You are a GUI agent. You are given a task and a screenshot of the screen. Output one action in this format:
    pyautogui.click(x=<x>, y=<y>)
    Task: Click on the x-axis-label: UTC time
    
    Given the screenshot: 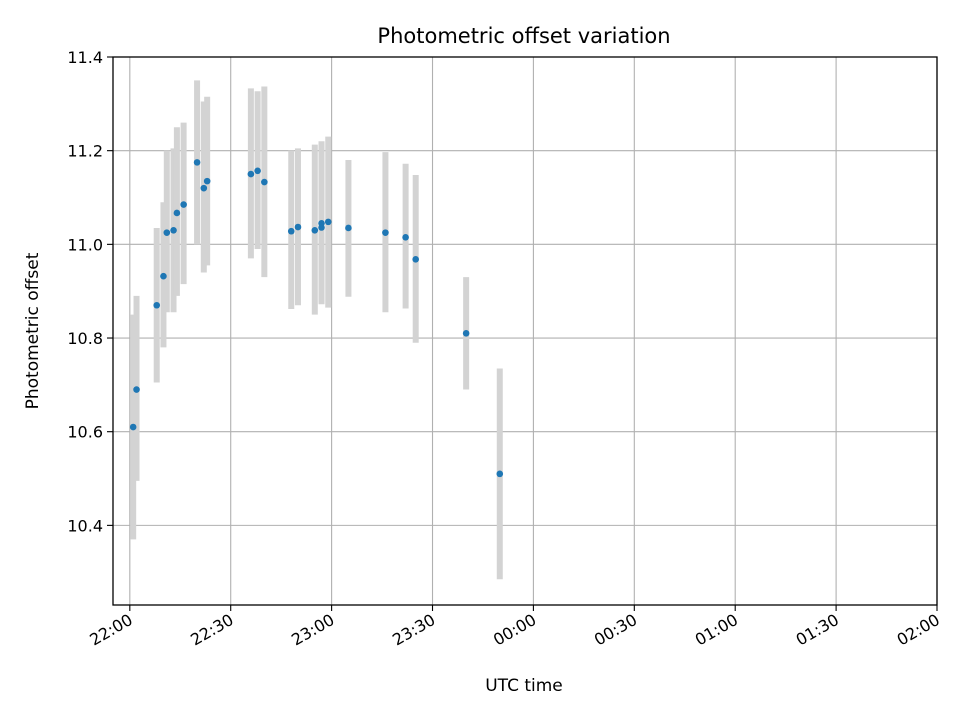 What is the action you would take?
    pyautogui.click(x=524, y=686)
    